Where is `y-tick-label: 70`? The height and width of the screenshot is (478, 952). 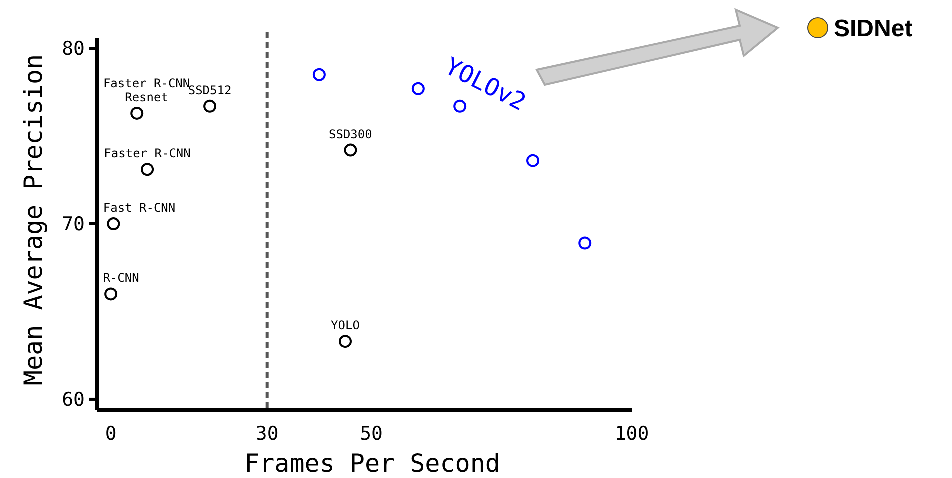
y-tick-label: 70 is located at coordinates (73, 225).